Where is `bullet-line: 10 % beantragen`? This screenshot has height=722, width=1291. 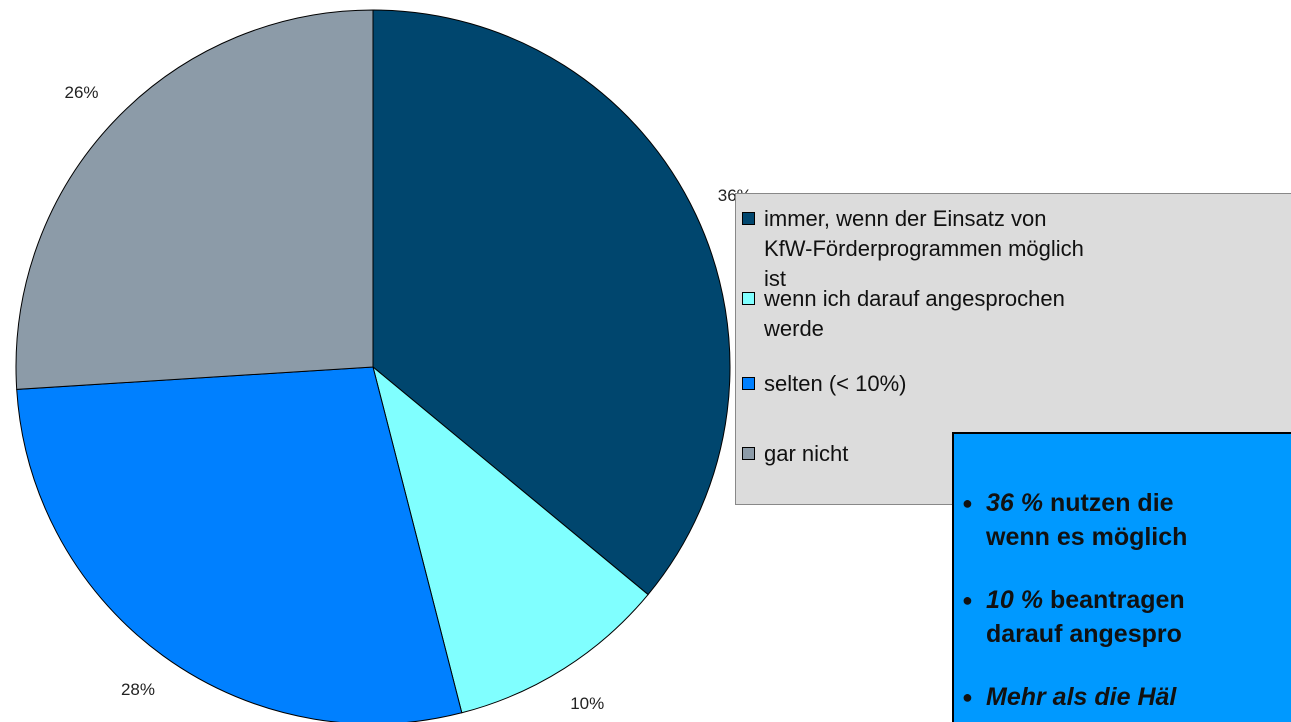 bullet-line: 10 % beantragen is located at coordinates (1085, 600).